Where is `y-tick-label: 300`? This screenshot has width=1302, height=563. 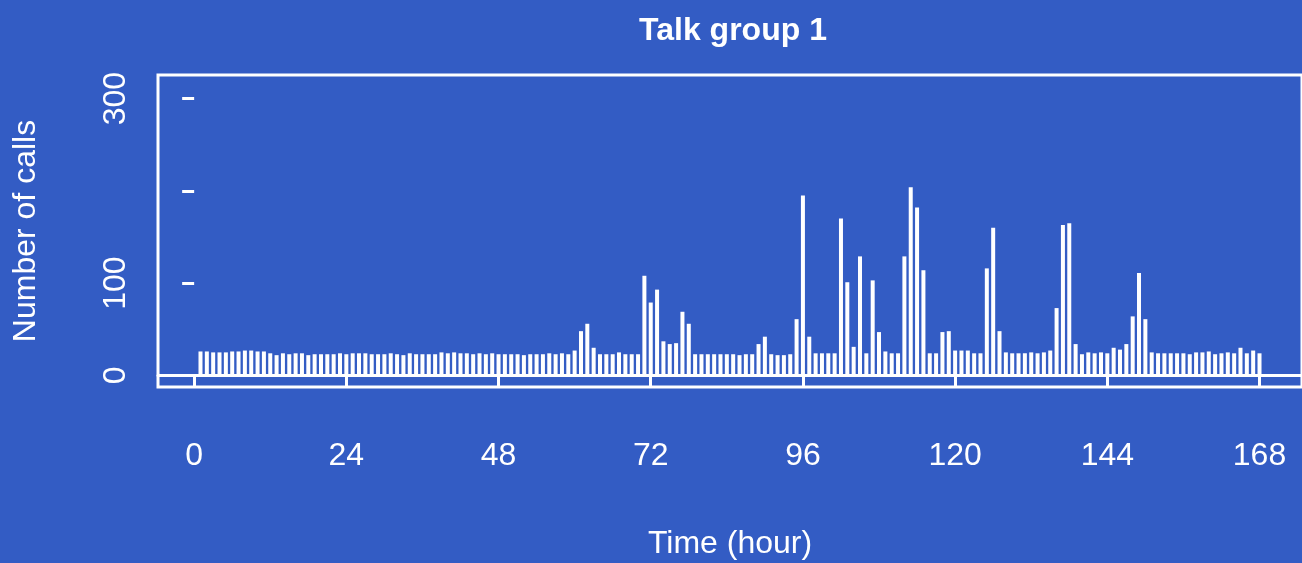 y-tick-label: 300 is located at coordinates (114, 98).